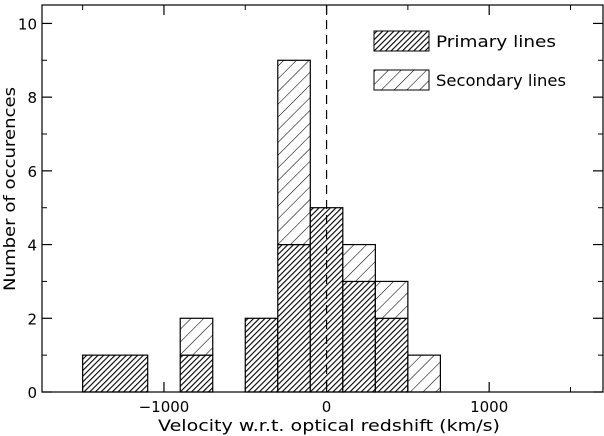 The image size is (604, 436). I want to click on legend-swatch-secondary-lines, so click(401, 80).